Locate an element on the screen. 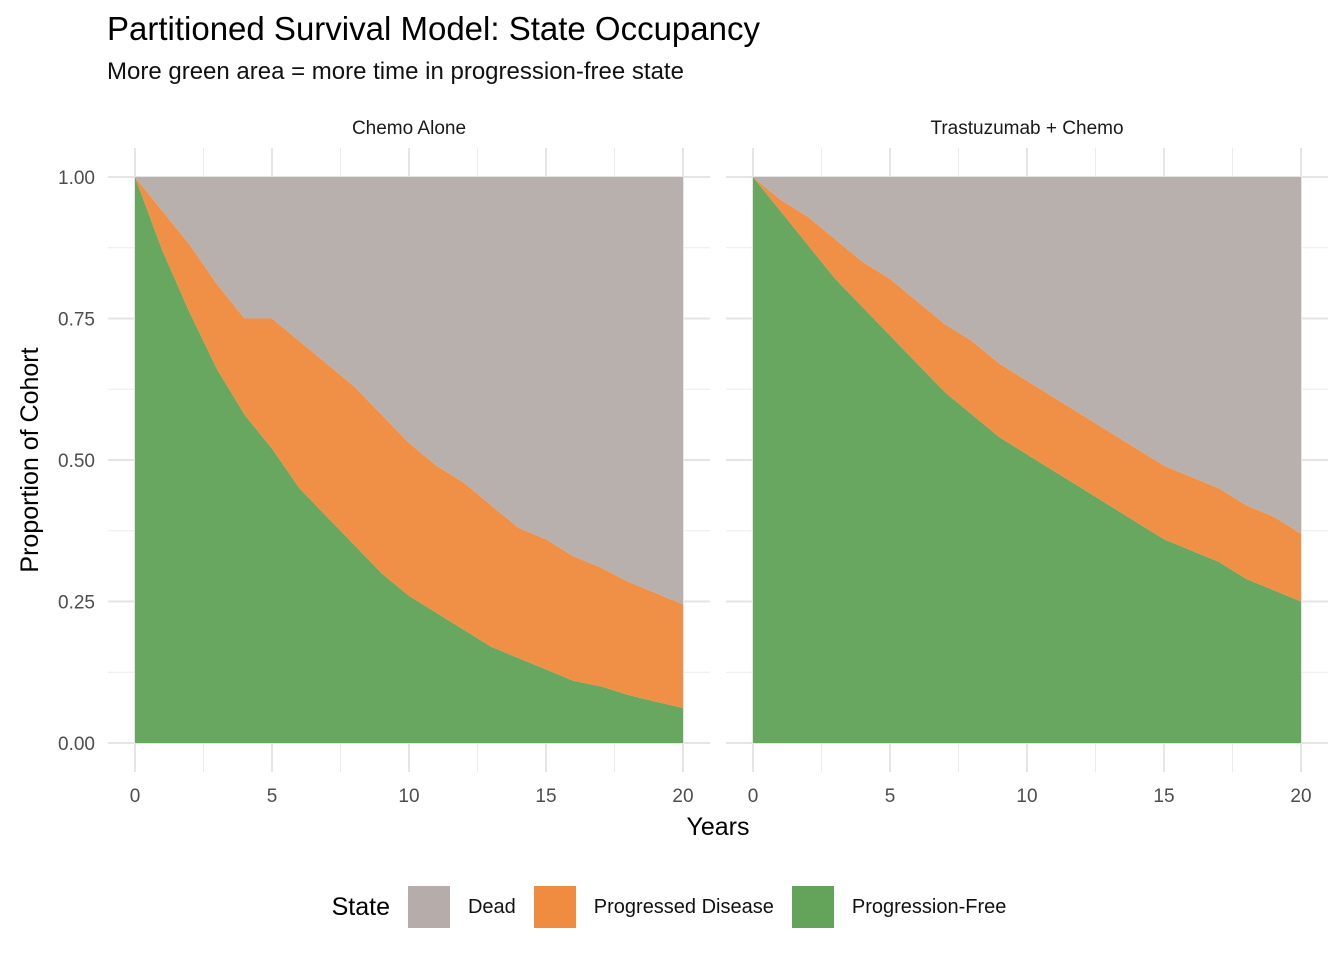 This screenshot has height=960, width=1344. legend-item-progressed: Progressed Disease is located at coordinates (653, 907).